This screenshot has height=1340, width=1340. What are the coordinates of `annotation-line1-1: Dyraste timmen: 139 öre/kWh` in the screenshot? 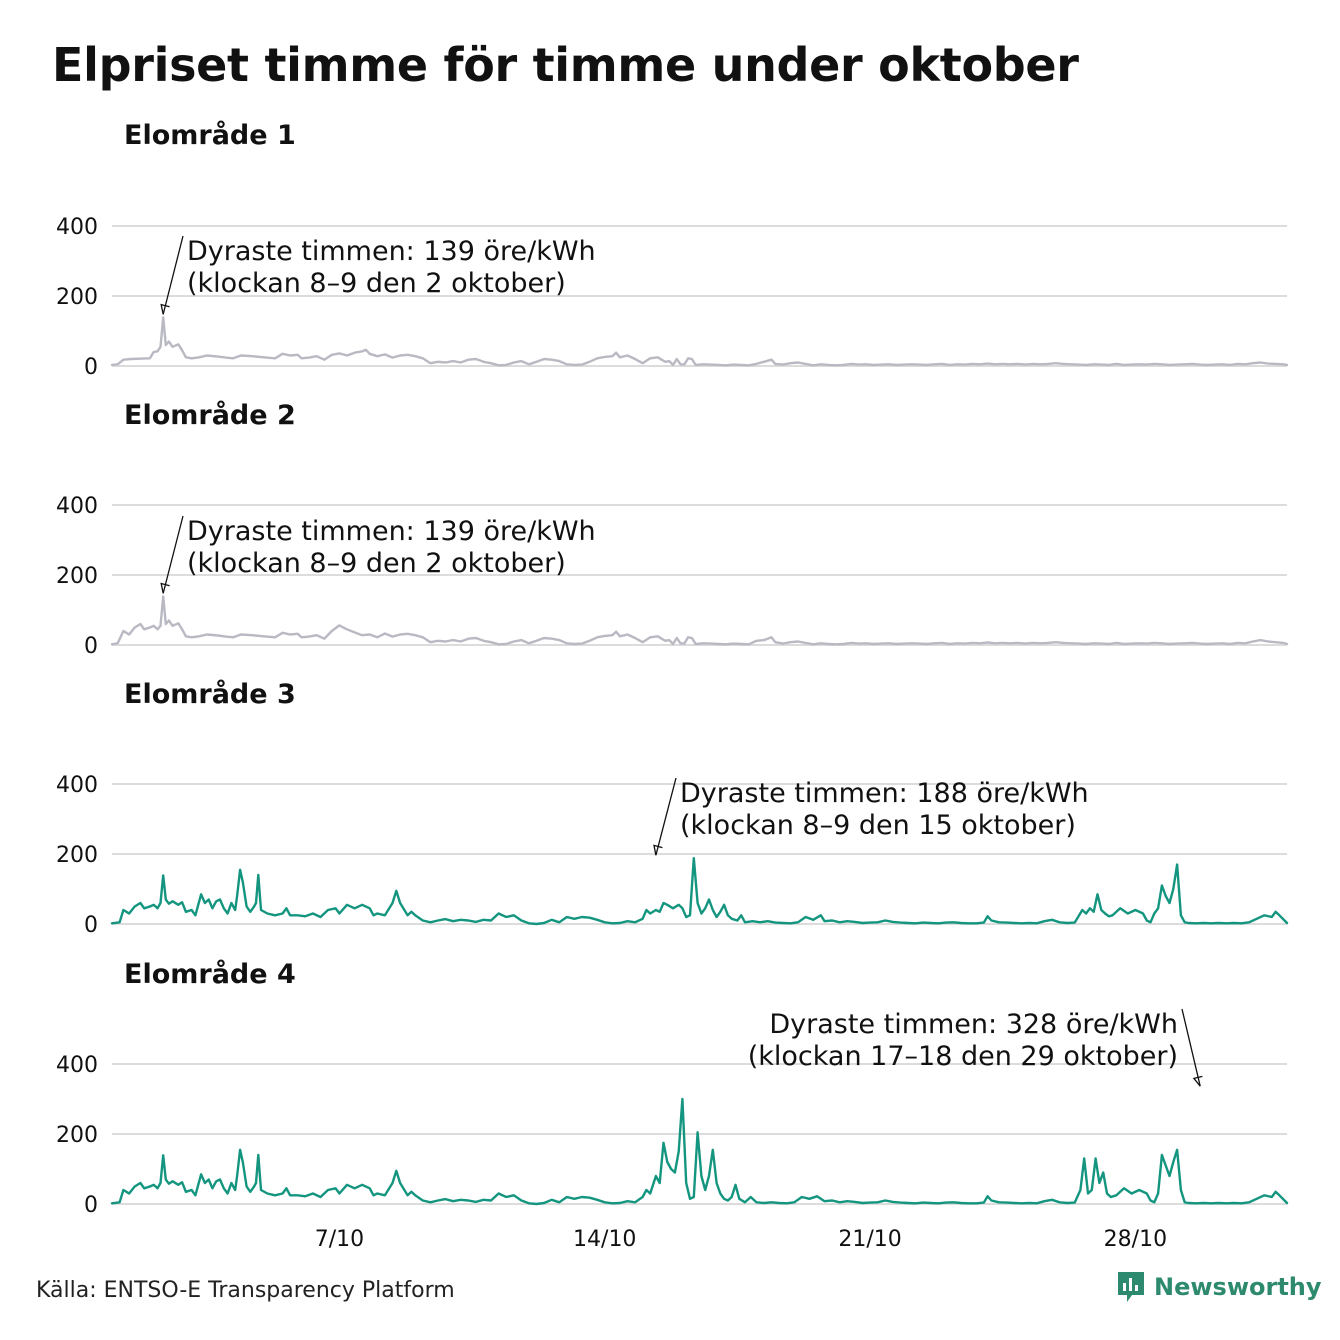 It's located at (391, 251).